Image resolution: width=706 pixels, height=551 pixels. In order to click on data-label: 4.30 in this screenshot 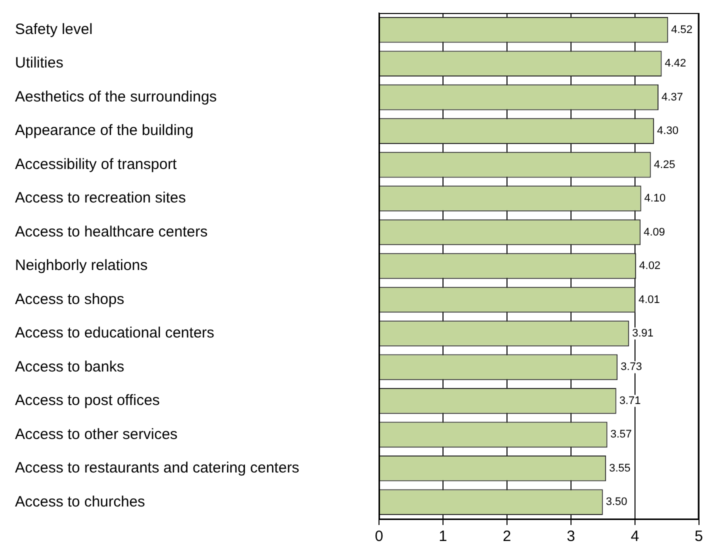, I will do `click(667, 131)`.